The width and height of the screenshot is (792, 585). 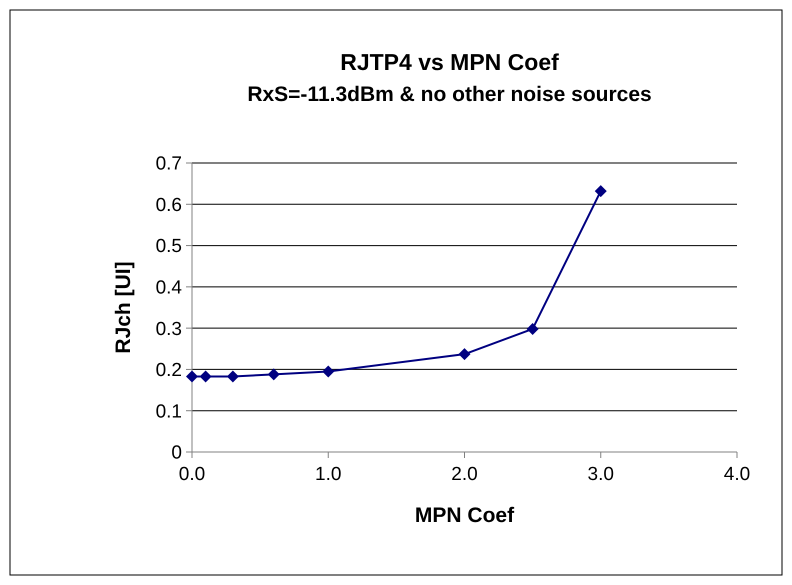 What do you see at coordinates (464, 474) in the screenshot?
I see `x-tick-label: 2.0` at bounding box center [464, 474].